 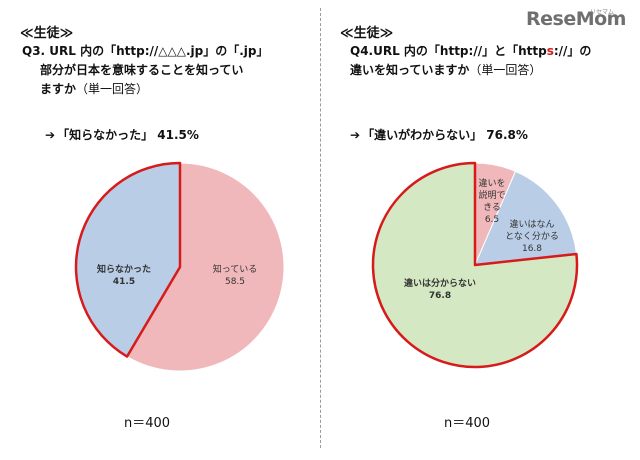 I want to click on right-question-sub: （単一回答）, so click(x=505, y=70).